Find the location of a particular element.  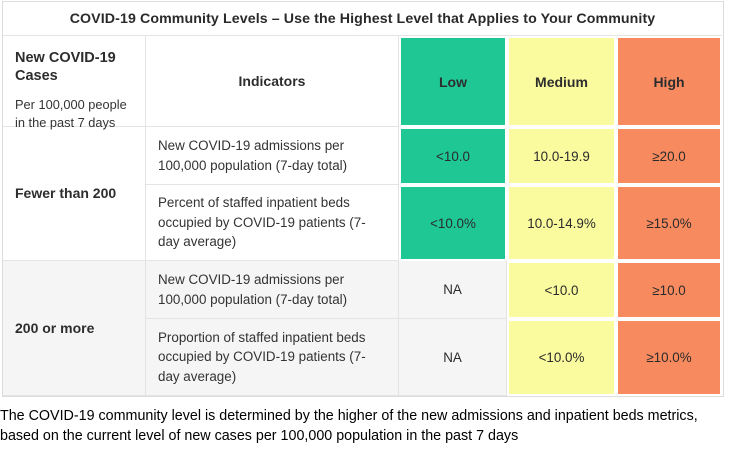

cases-group-label-200-or-more: 200 or more is located at coordinates (74, 328).